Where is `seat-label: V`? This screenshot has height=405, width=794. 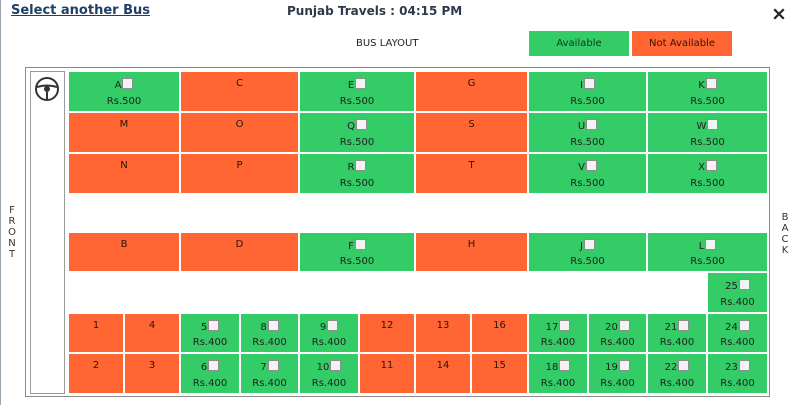
seat-label: V is located at coordinates (581, 167).